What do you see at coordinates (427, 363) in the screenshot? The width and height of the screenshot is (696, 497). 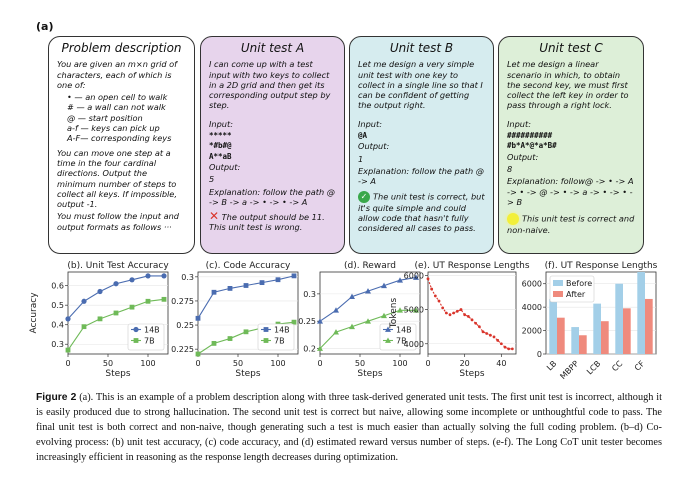 I see `x-tick-label: 0` at bounding box center [427, 363].